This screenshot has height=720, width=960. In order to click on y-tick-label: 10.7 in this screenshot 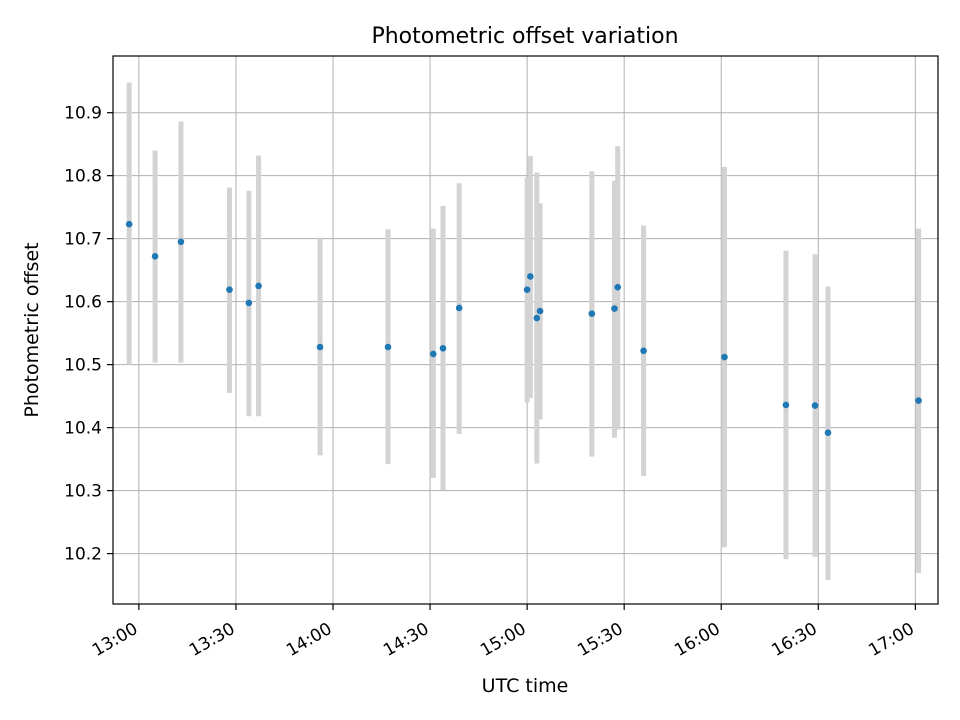, I will do `click(83, 240)`.